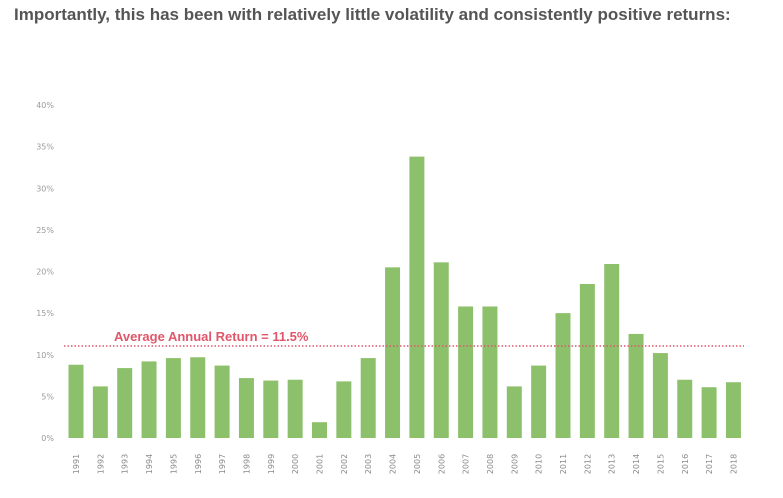 The height and width of the screenshot is (498, 783). What do you see at coordinates (295, 464) in the screenshot?
I see `x-tick-label: 2000` at bounding box center [295, 464].